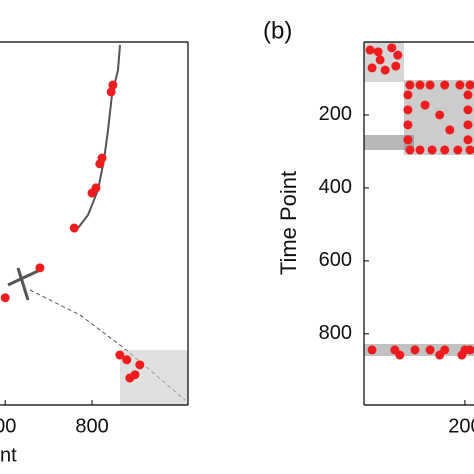 The height and width of the screenshot is (474, 474). I want to click on x-tick-label: 00, so click(8, 426).